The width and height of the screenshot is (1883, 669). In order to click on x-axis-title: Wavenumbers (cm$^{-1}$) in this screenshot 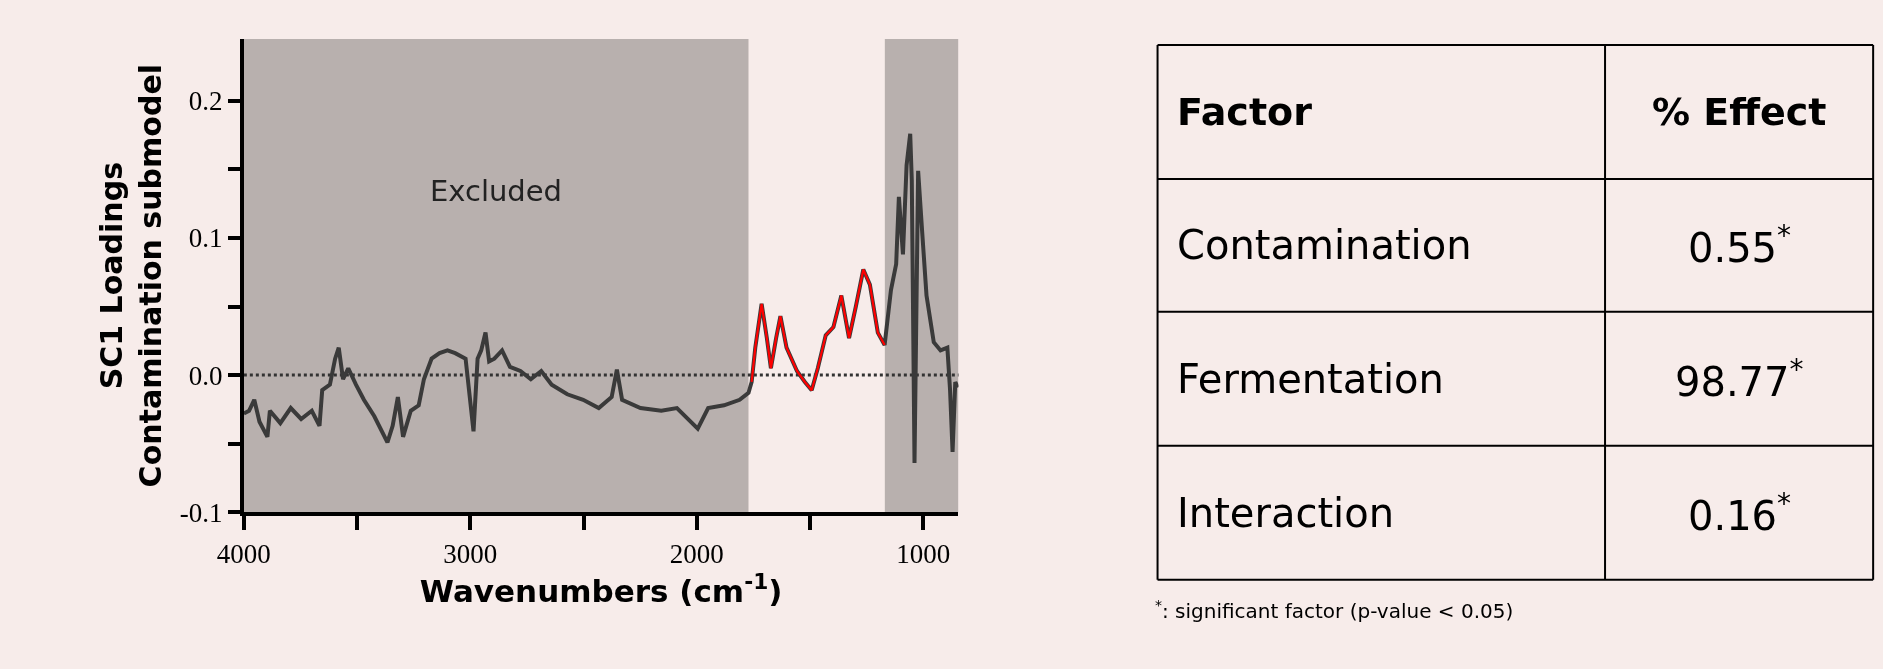, I will do `click(601, 588)`.